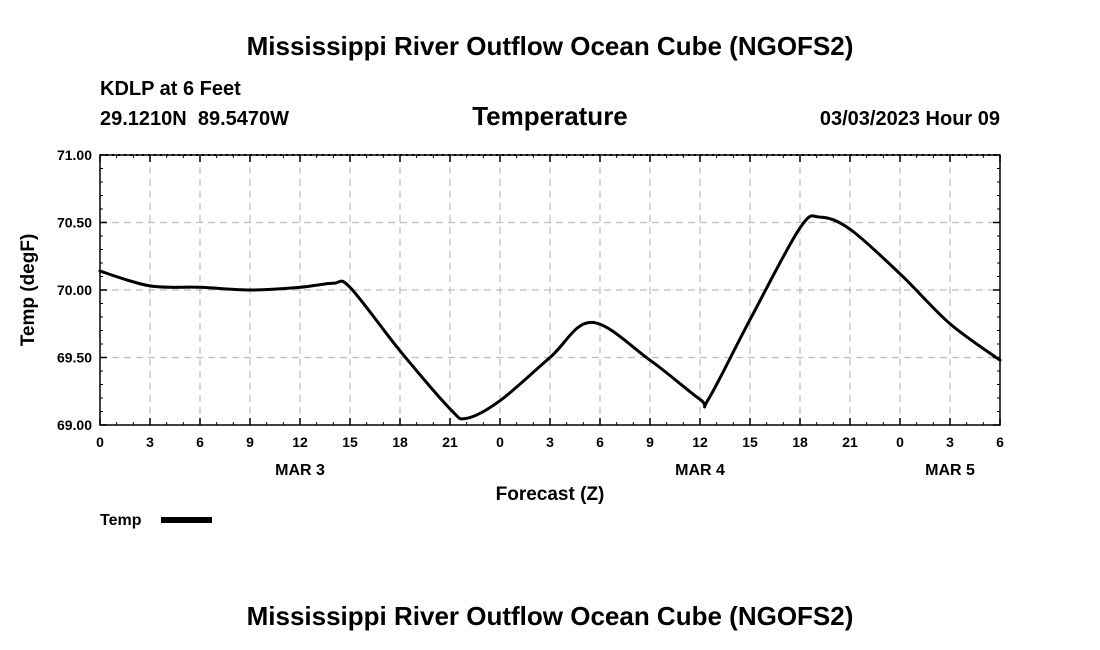 The width and height of the screenshot is (1100, 650). I want to click on legend-label: Temp, so click(121, 520).